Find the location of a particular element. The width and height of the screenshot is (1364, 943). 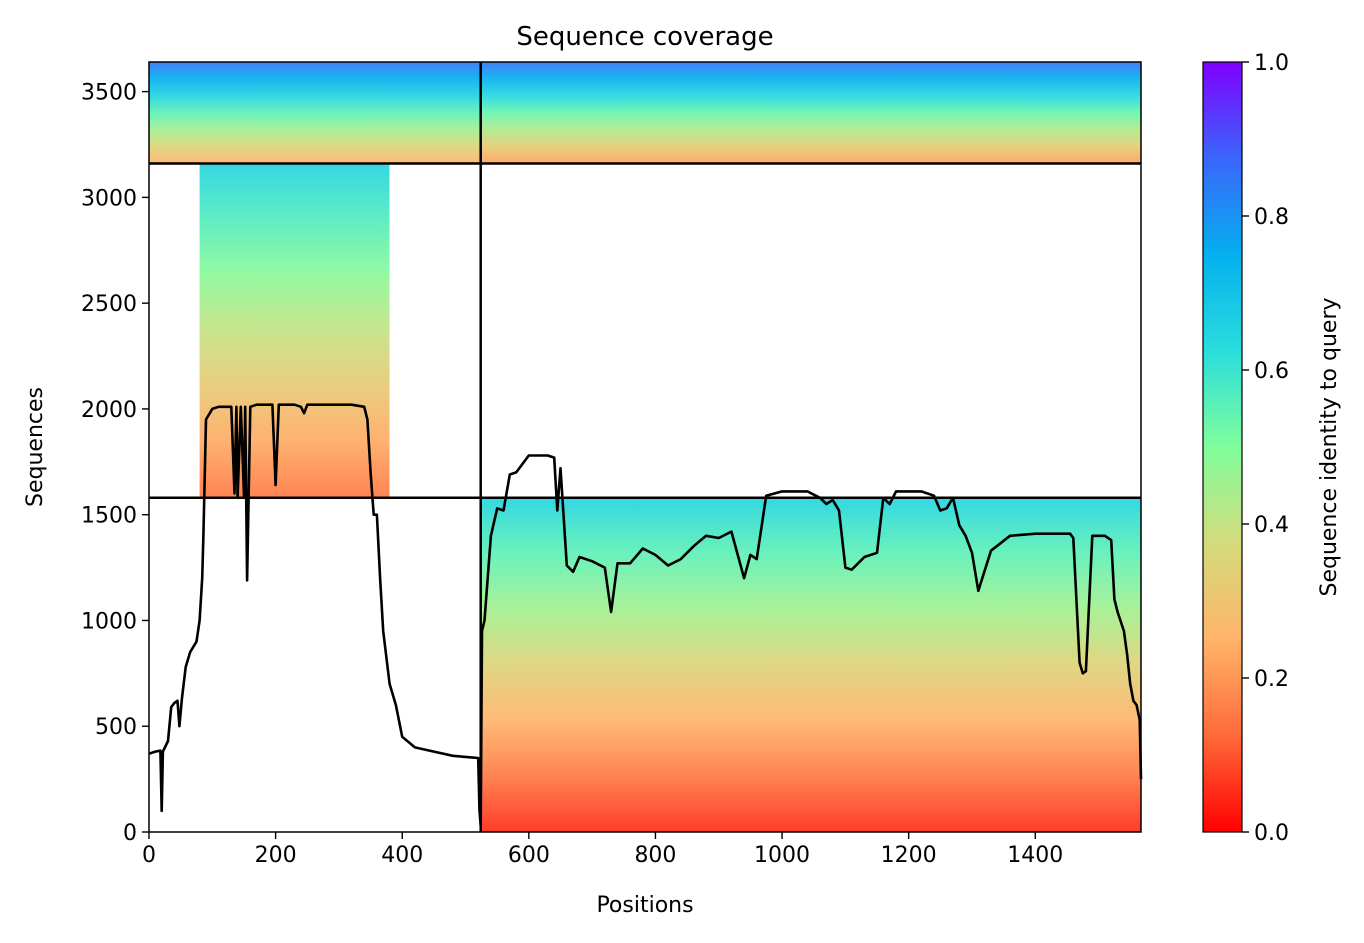

x-tick-label: 400 is located at coordinates (402, 855).